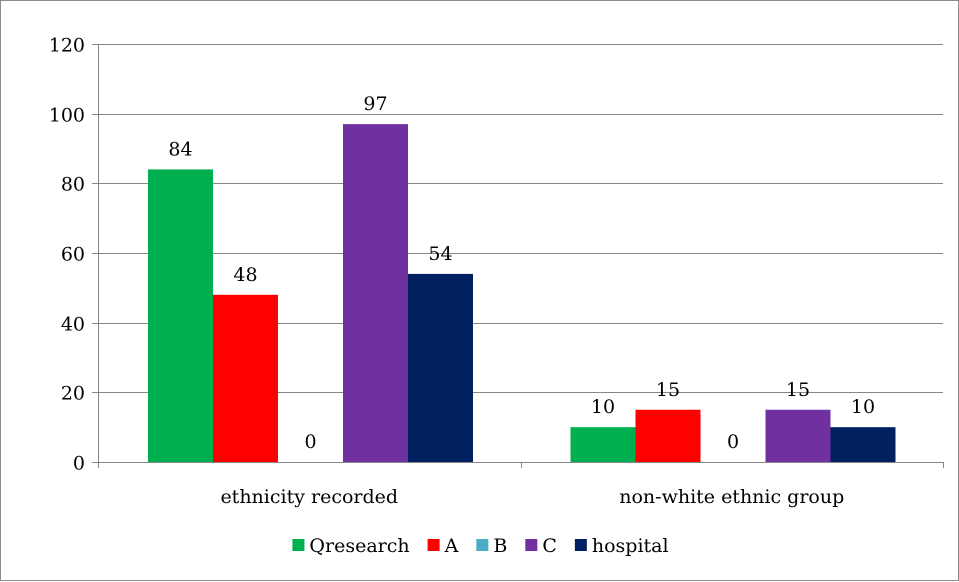 Image resolution: width=959 pixels, height=582 pixels. What do you see at coordinates (521, 485) in the screenshot?
I see `x-axis: ethnicity recorded non-white ethnic group` at bounding box center [521, 485].